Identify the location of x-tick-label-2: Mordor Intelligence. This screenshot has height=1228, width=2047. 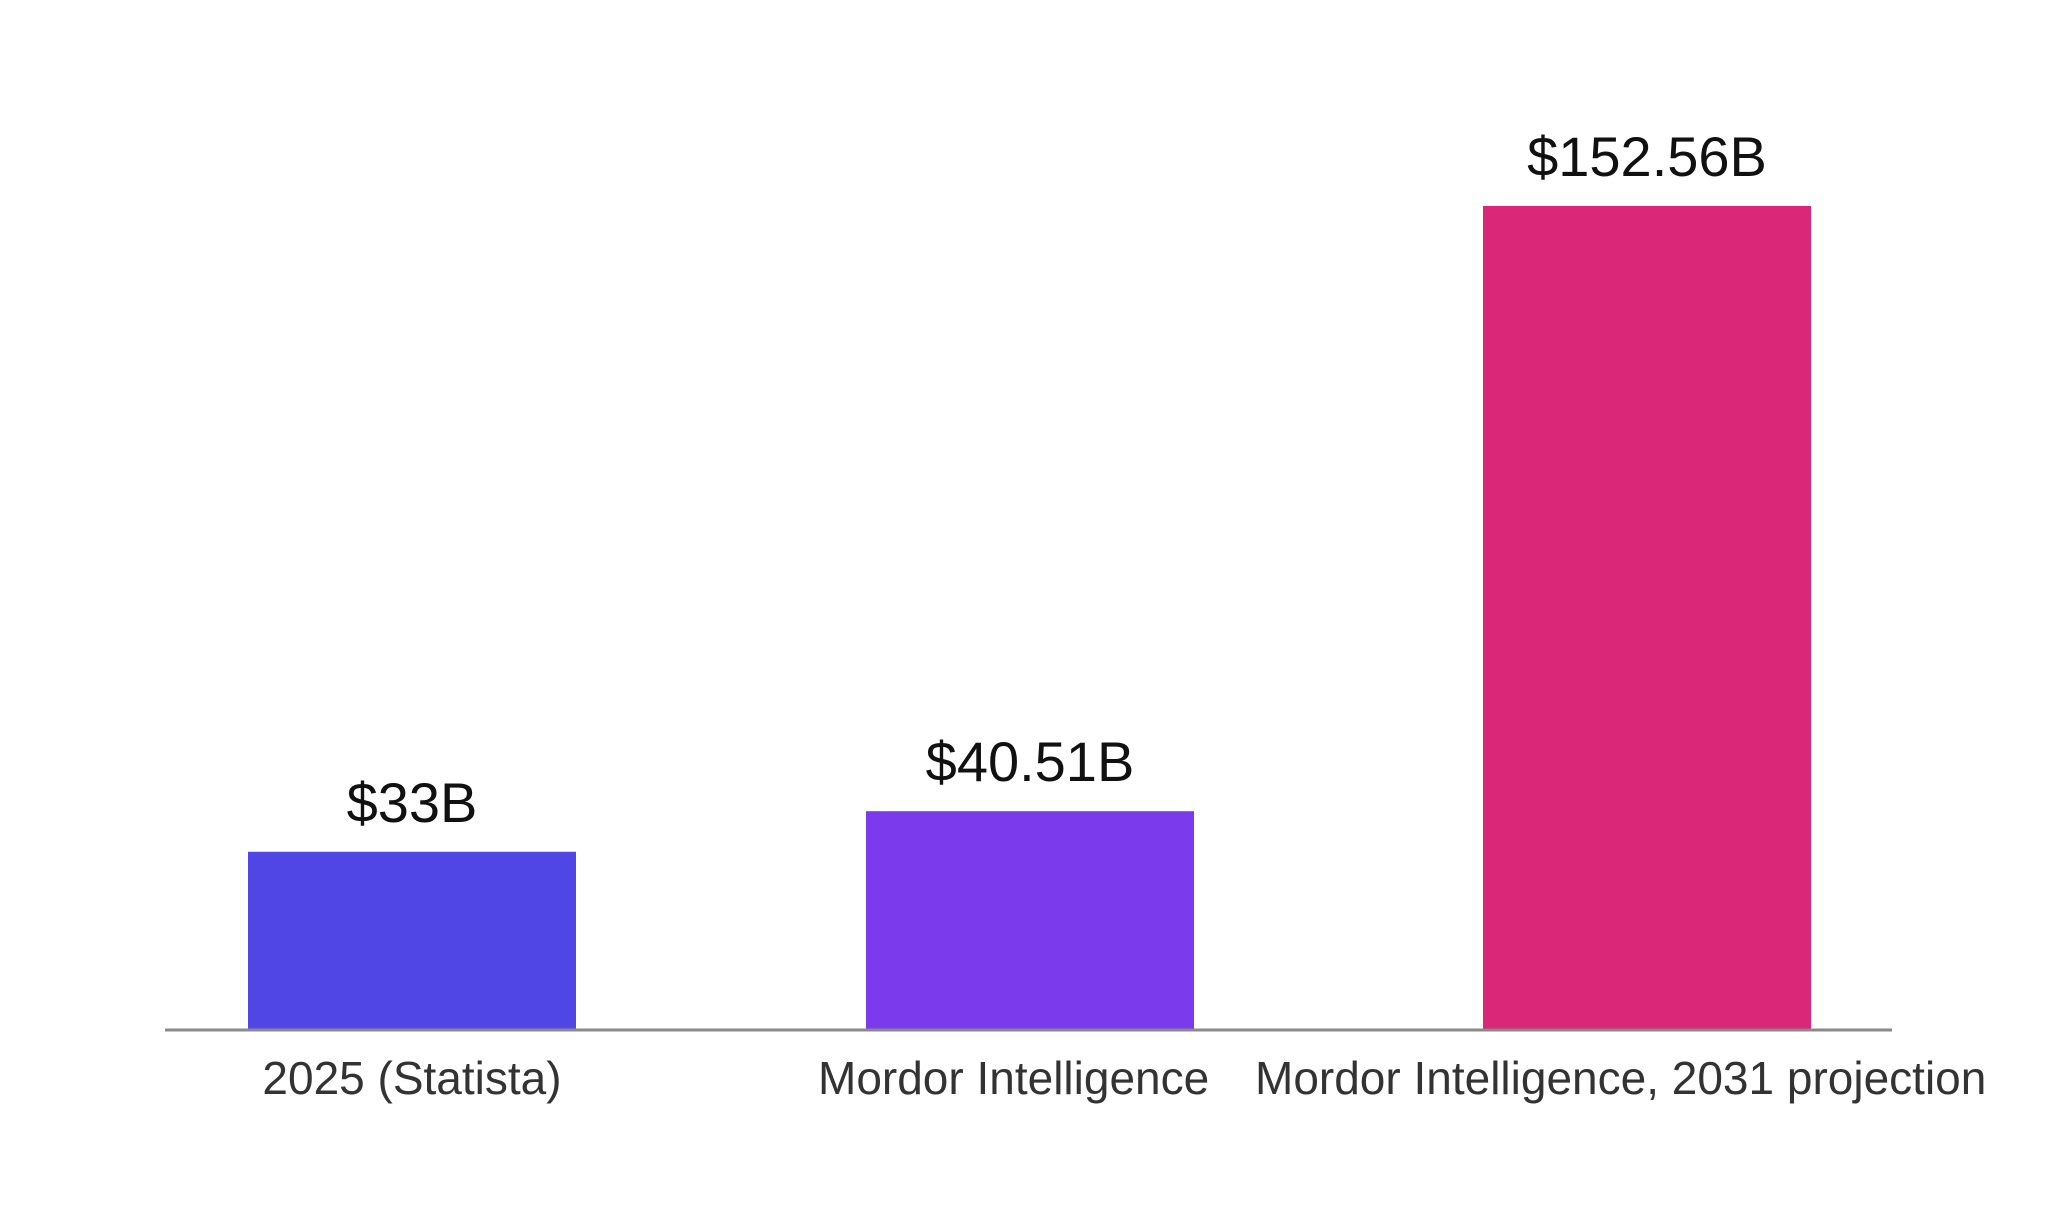
(1013, 1078).